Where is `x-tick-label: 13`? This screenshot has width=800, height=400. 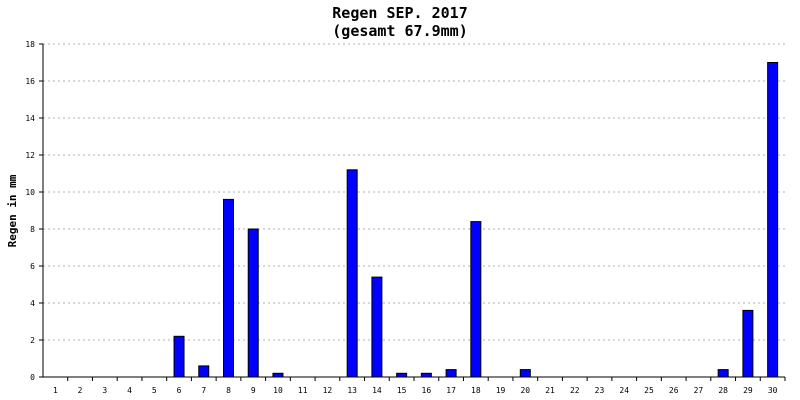 x-tick-label: 13 is located at coordinates (352, 390).